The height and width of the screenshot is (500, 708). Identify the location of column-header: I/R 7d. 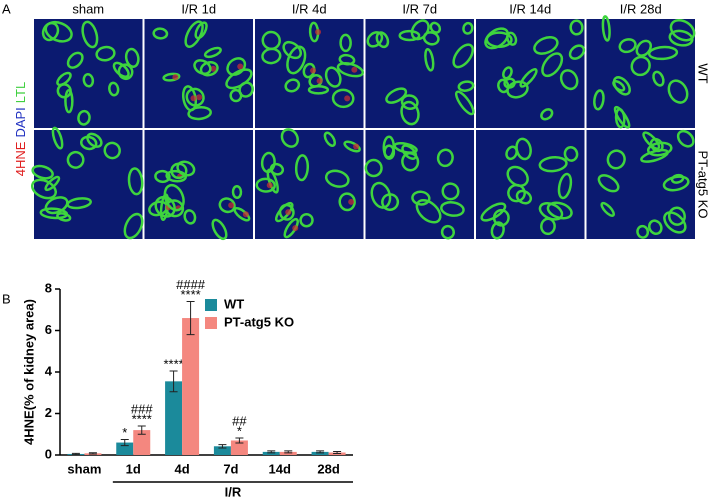
(419, 8).